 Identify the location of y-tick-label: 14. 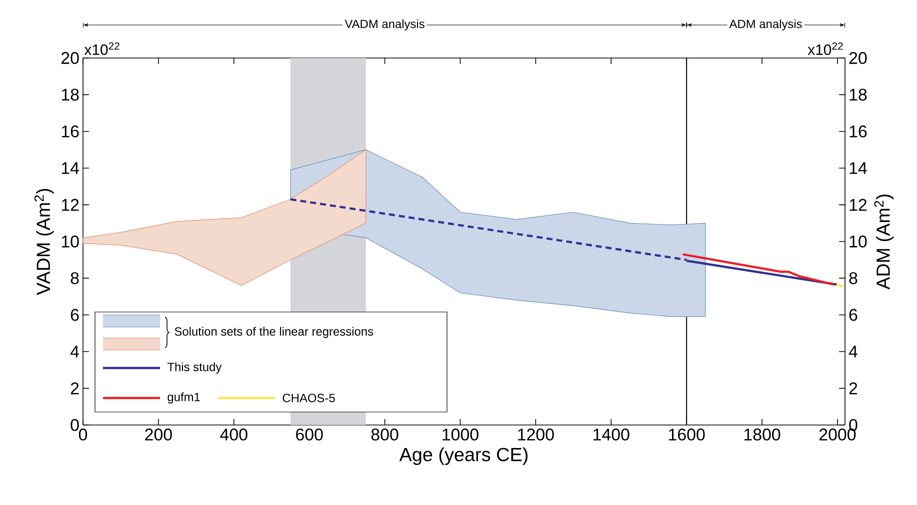
(70, 168).